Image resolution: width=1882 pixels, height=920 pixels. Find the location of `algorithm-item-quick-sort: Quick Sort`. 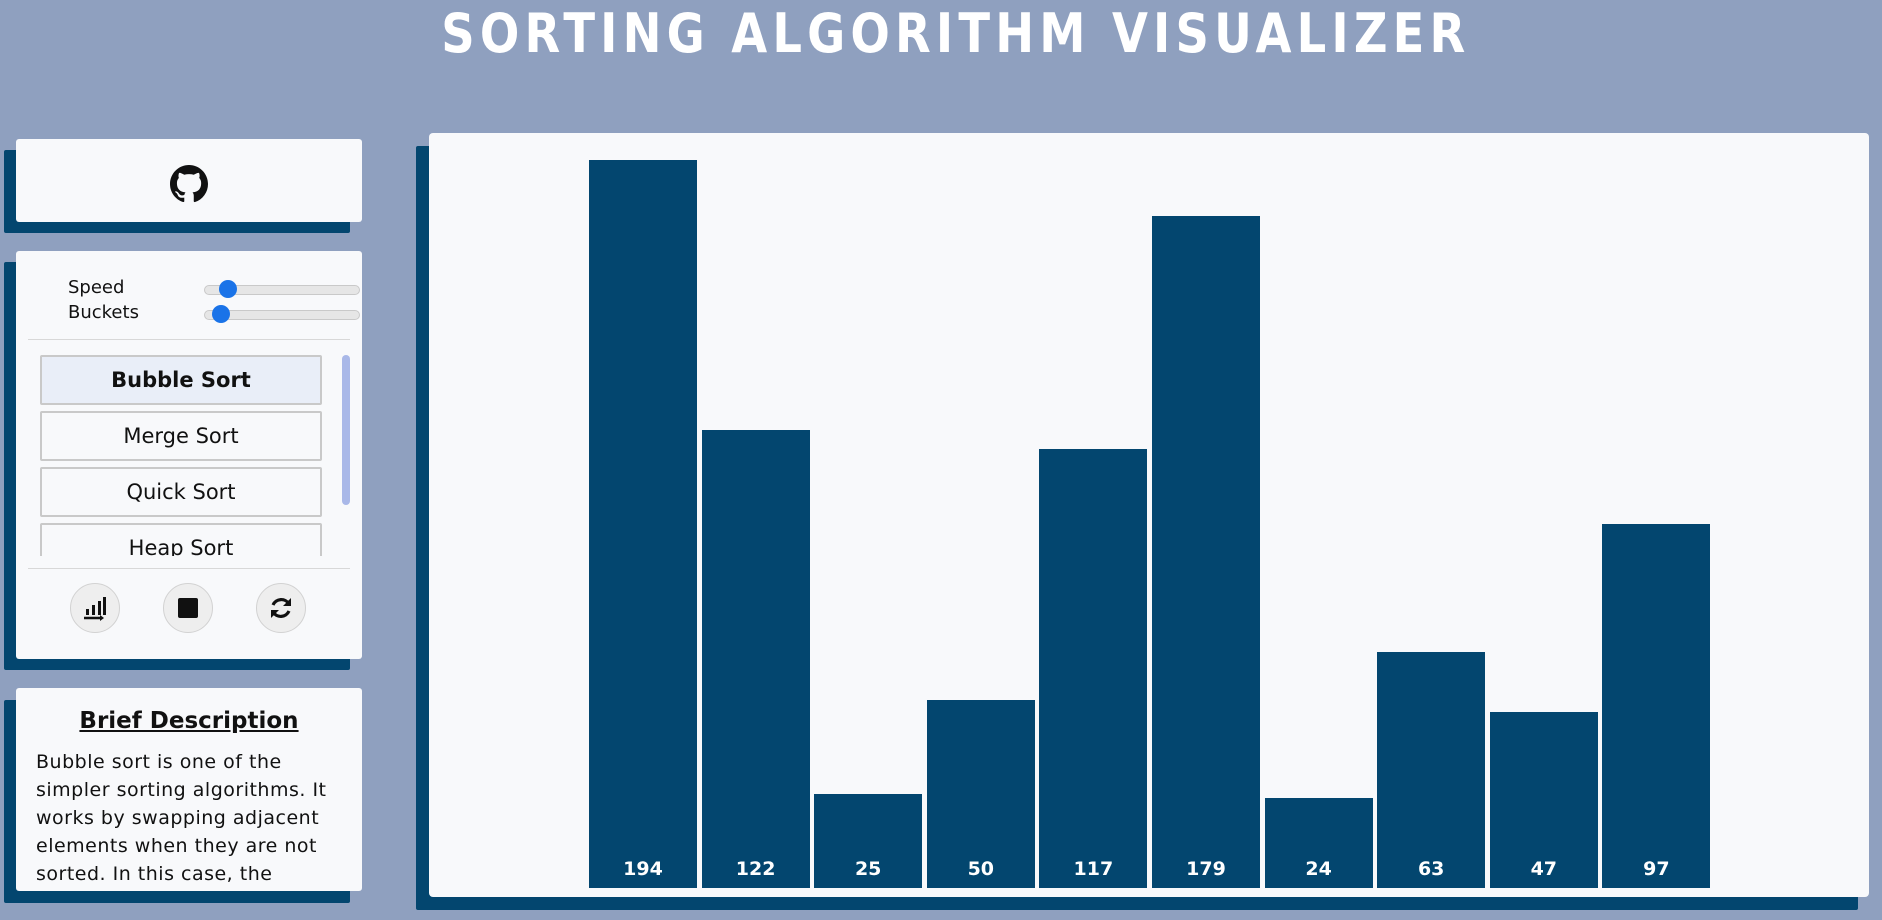

algorithm-item-quick-sort: Quick Sort is located at coordinates (181, 492).